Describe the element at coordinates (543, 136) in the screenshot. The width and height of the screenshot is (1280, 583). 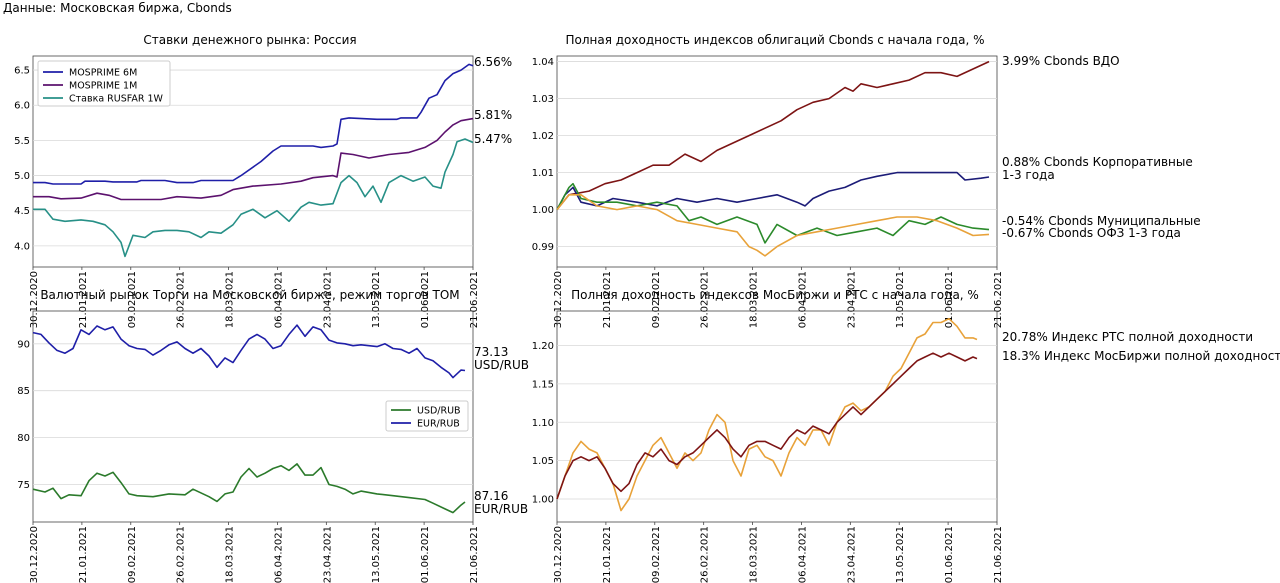
I see `y-tick-label: 1.02` at that location.